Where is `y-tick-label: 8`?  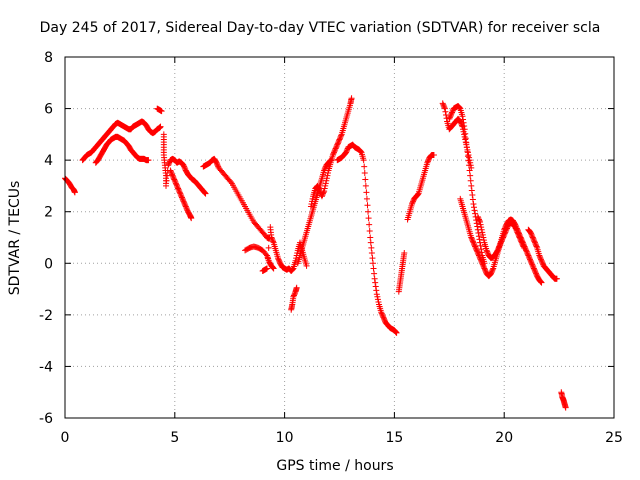 y-tick-label: 8 is located at coordinates (48, 58).